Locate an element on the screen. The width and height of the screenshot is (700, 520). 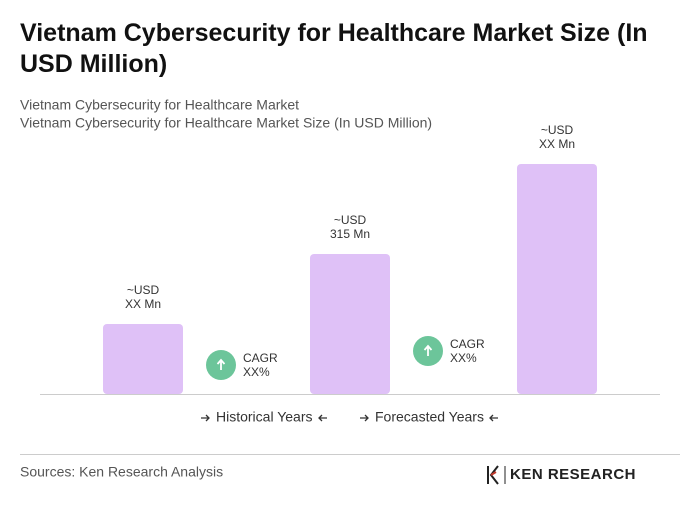
value-label: 315 Mn is located at coordinates (350, 234).